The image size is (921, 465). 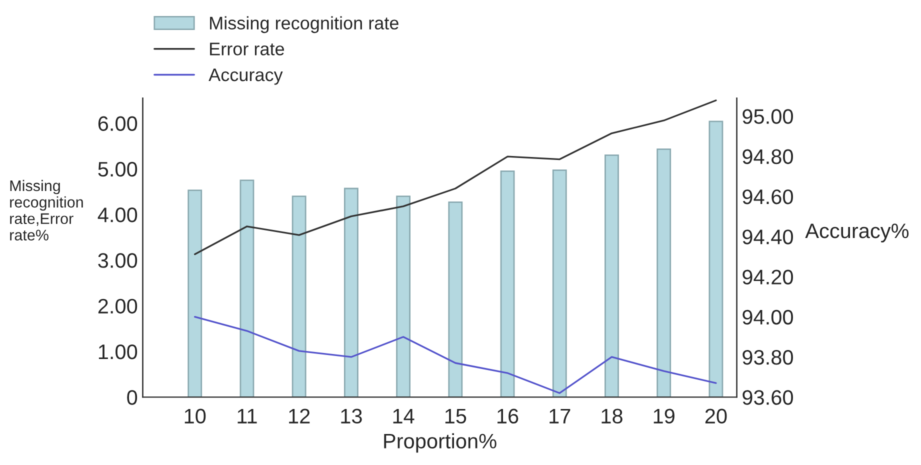 What do you see at coordinates (857, 233) in the screenshot?
I see `y2-axis-title: Accuracy%` at bounding box center [857, 233].